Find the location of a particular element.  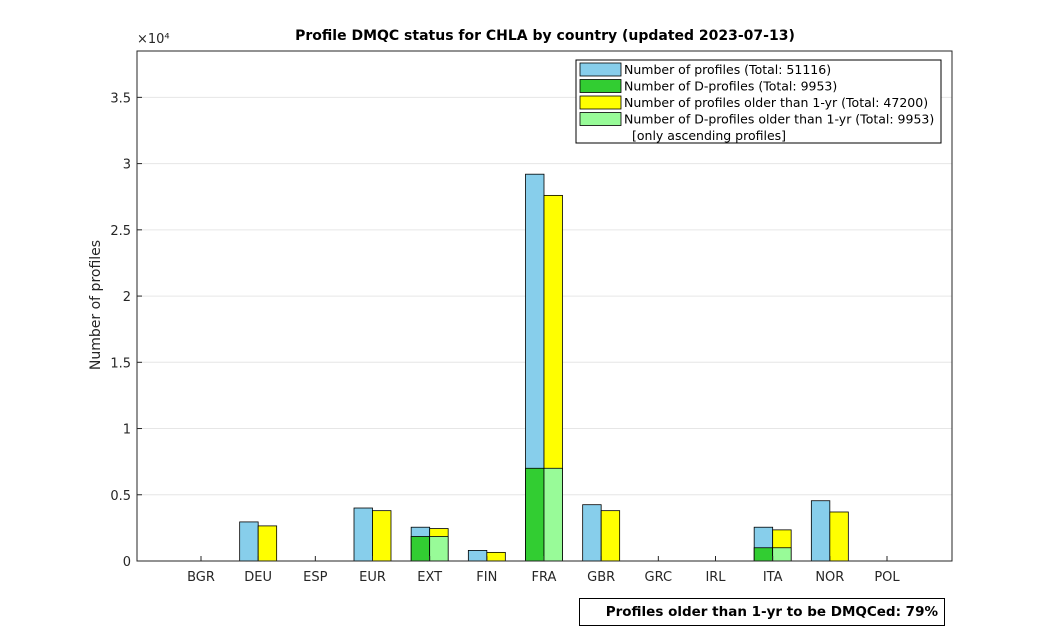

legend-box is located at coordinates (758, 101).